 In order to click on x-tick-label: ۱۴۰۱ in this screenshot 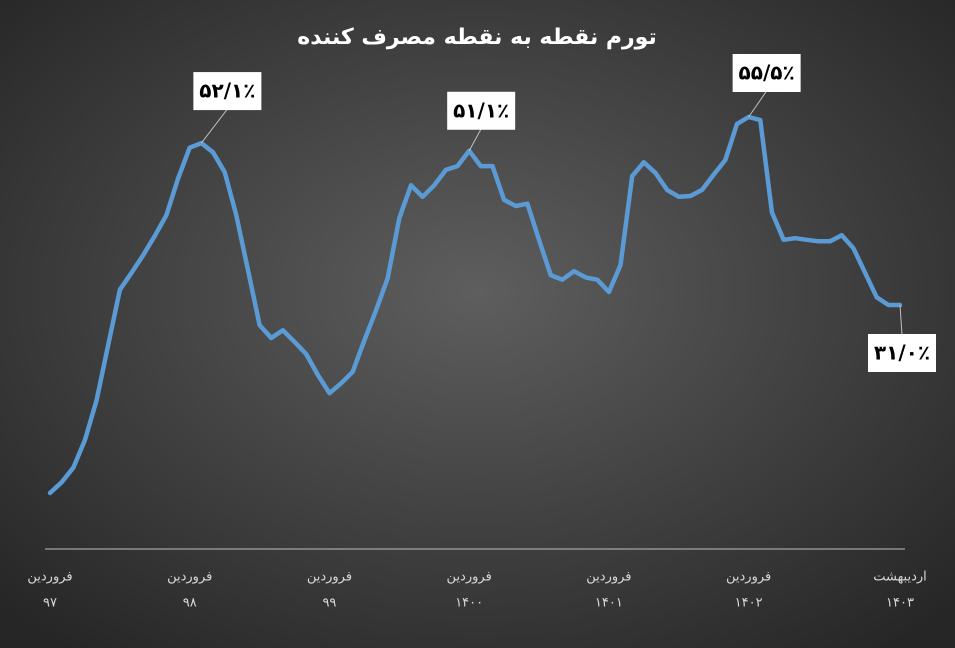, I will do `click(609, 603)`.